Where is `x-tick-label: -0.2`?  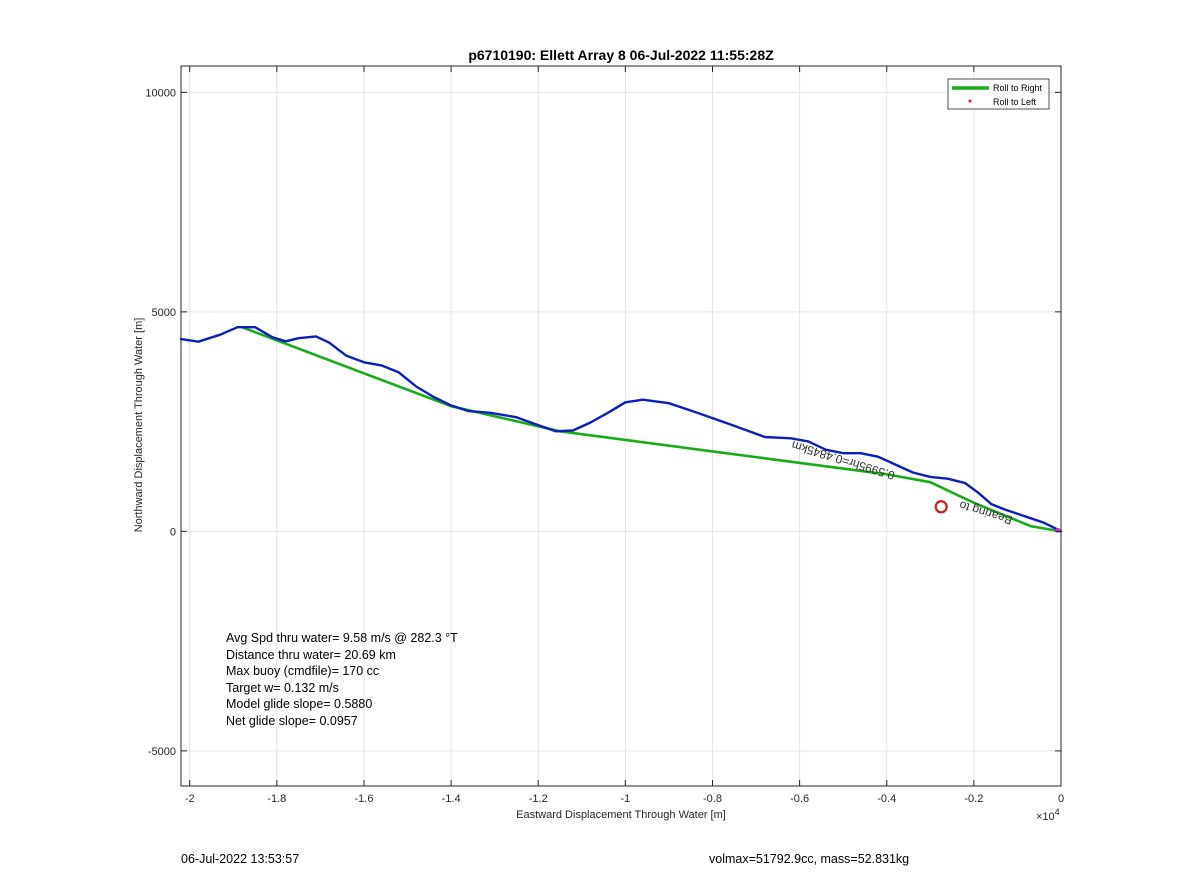
x-tick-label: -0.2 is located at coordinates (973, 799).